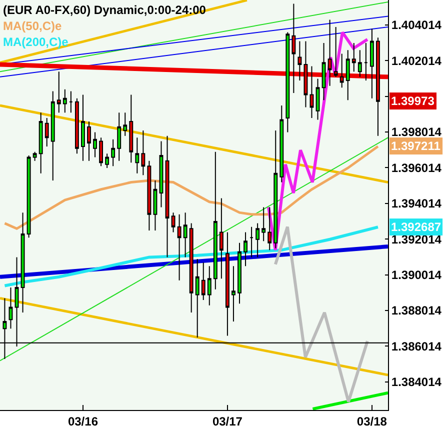  What do you see at coordinates (104, 10) in the screenshot?
I see `chart-title: (EUR A0-FX,60) Dynamic,0:00-24:00` at bounding box center [104, 10].